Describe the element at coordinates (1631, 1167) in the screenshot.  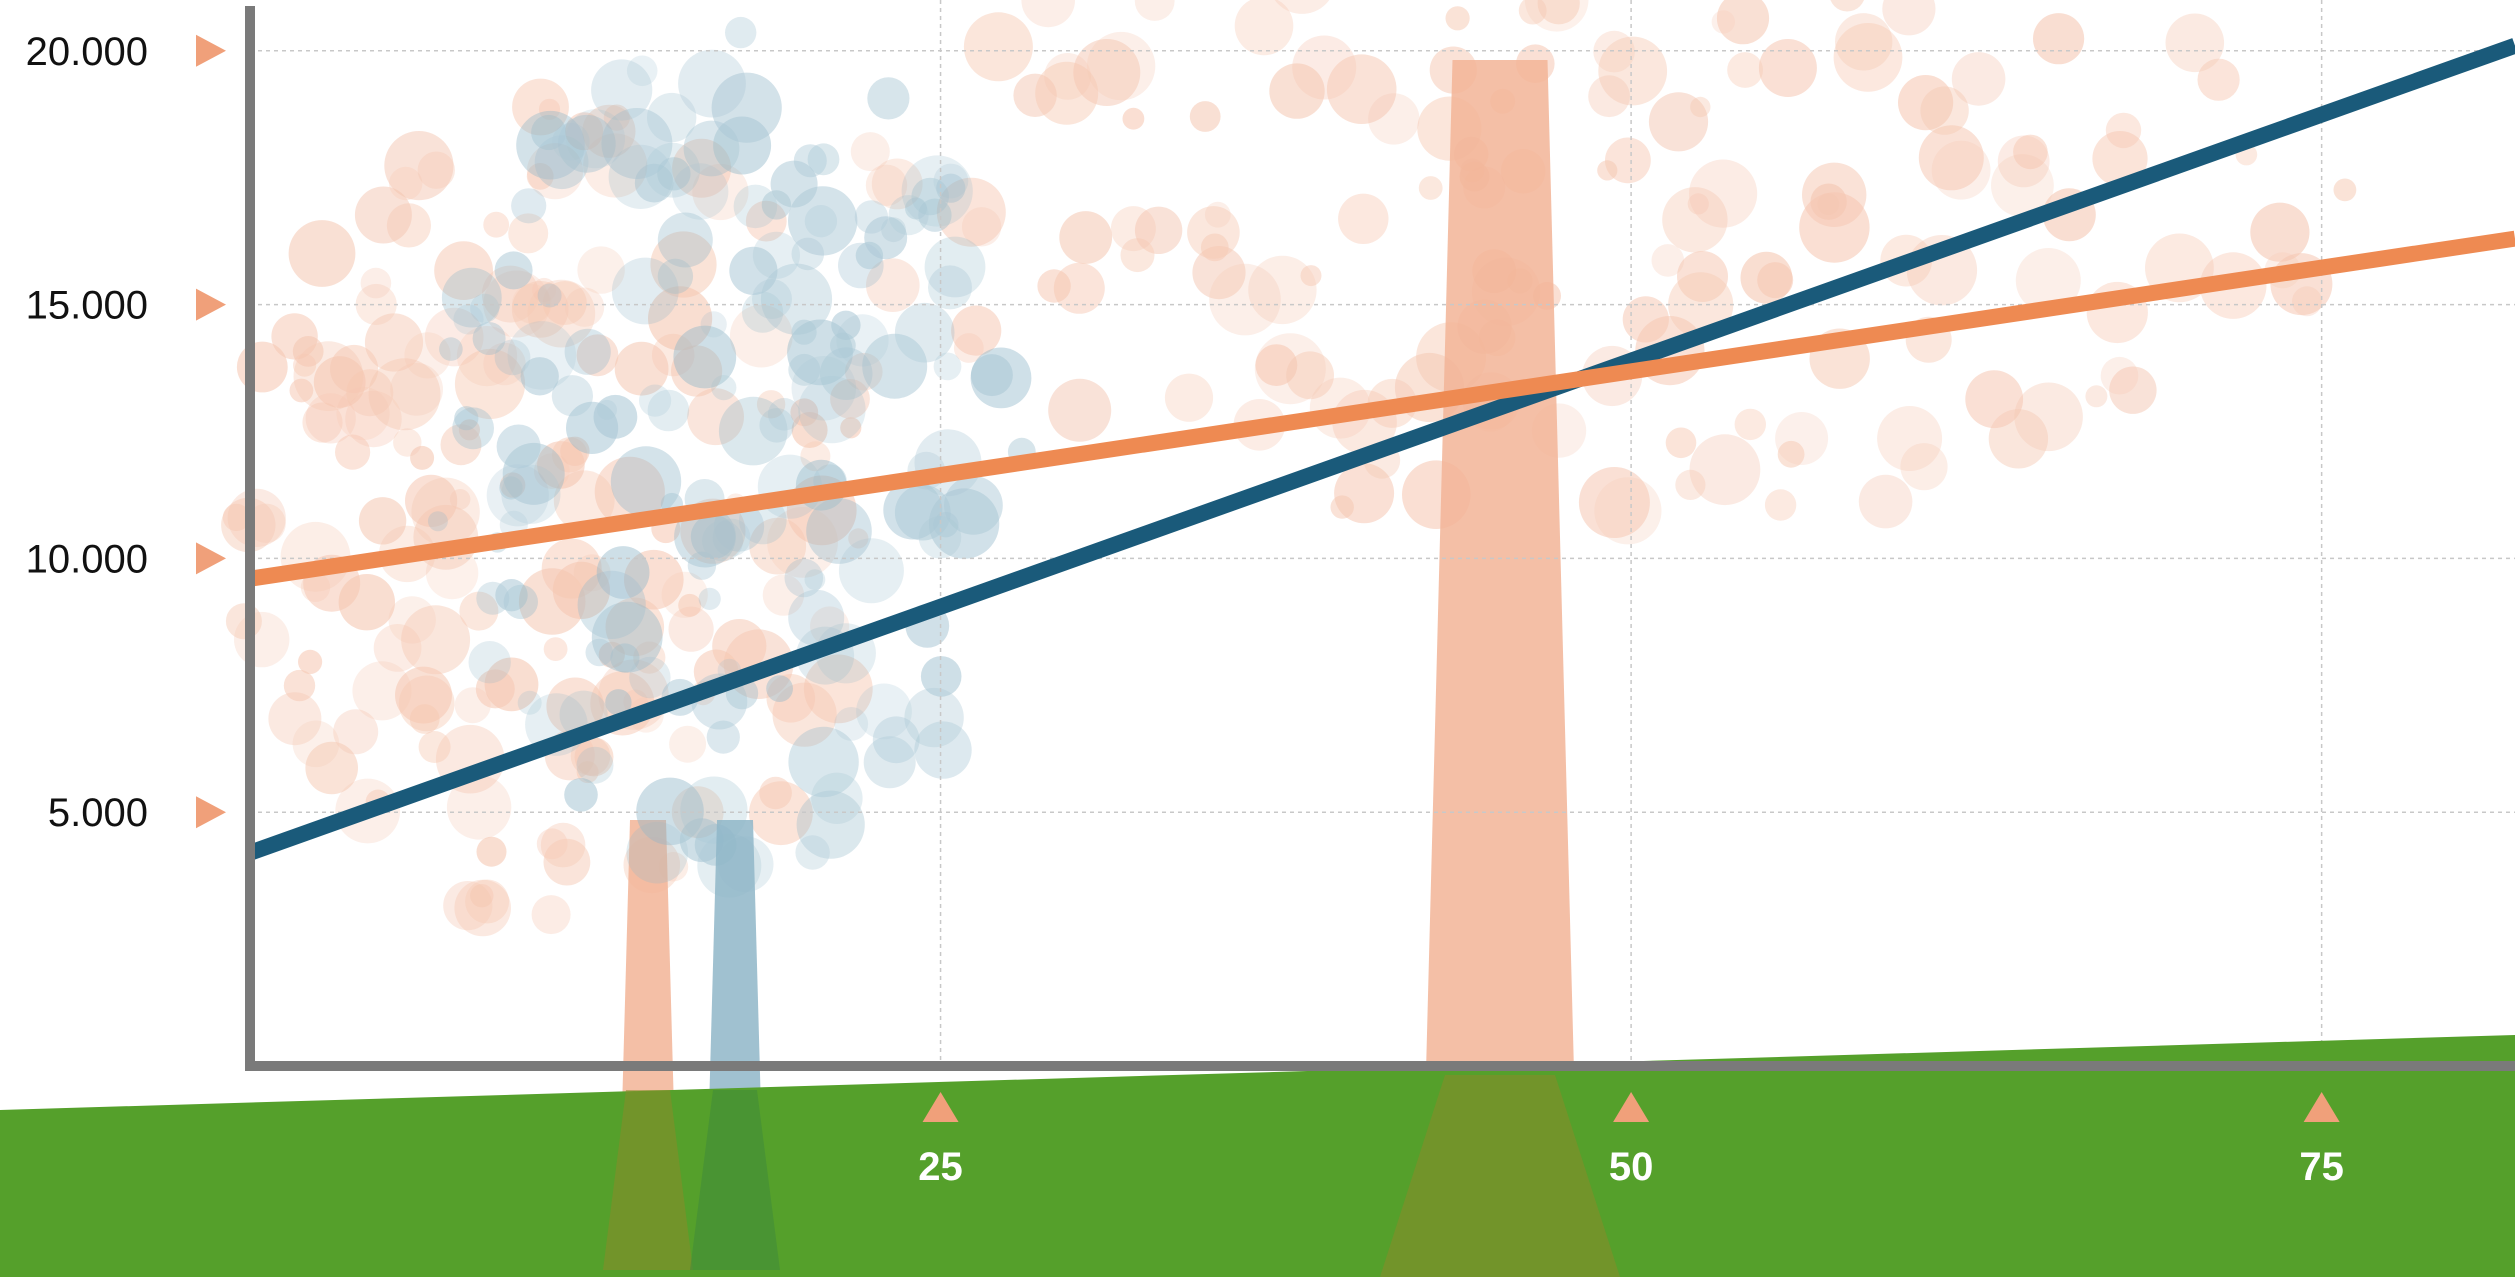
I see `x-tick-label: 50` at that location.